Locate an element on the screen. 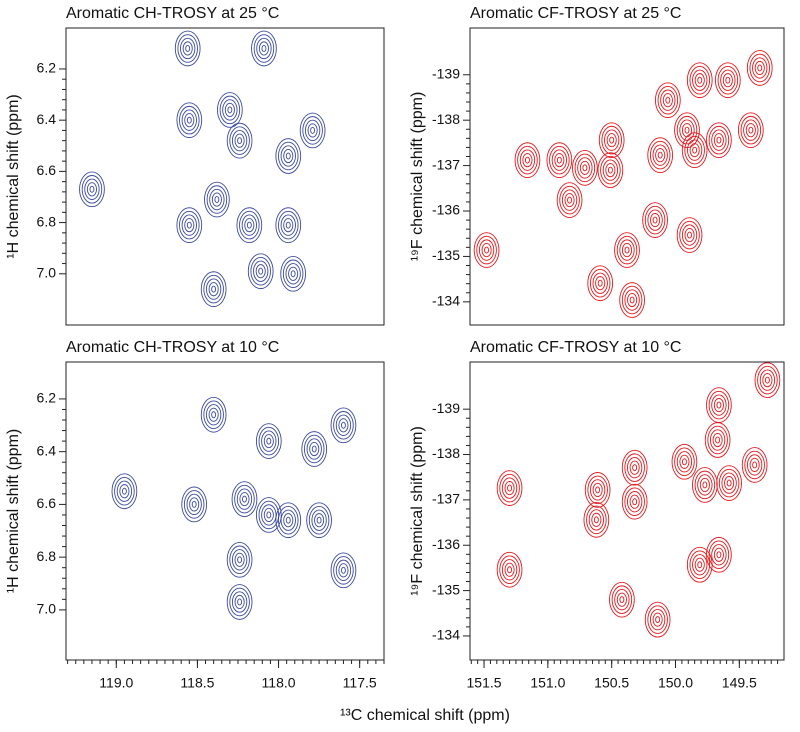 This screenshot has width=800, height=732. y-tick-label: -136 is located at coordinates (446, 210).